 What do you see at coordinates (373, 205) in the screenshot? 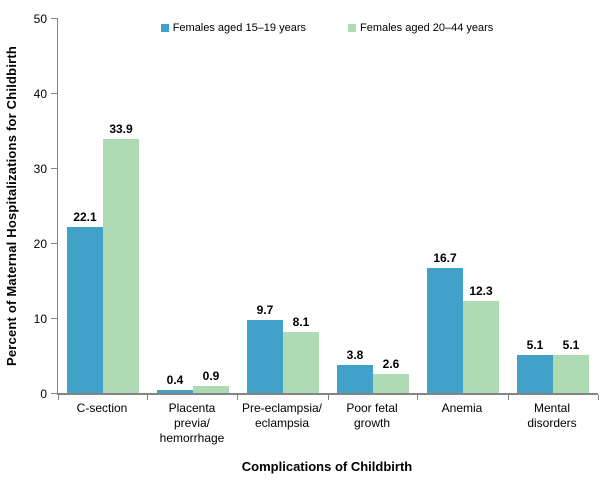
I see `bar-group: 3.8 2.6` at bounding box center [373, 205].